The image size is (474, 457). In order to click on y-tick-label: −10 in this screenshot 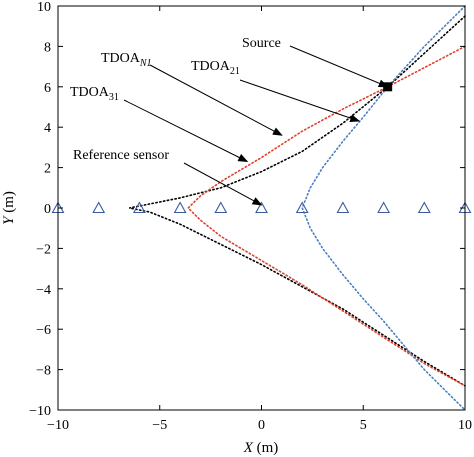, I will do `click(40, 411)`.